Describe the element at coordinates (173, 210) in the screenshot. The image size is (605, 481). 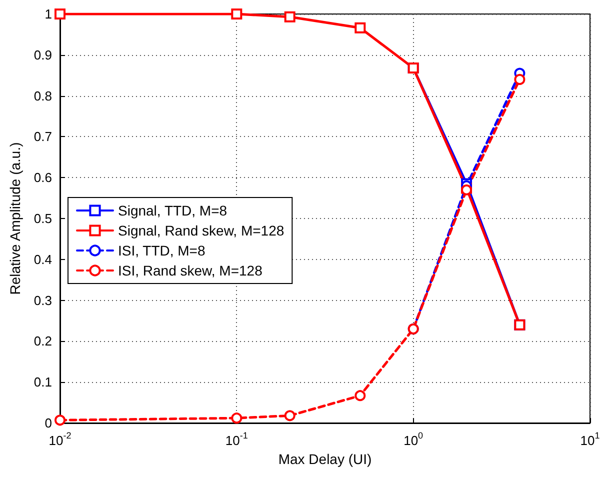
I see `legend-label: Signal, TTD, M=8` at that location.